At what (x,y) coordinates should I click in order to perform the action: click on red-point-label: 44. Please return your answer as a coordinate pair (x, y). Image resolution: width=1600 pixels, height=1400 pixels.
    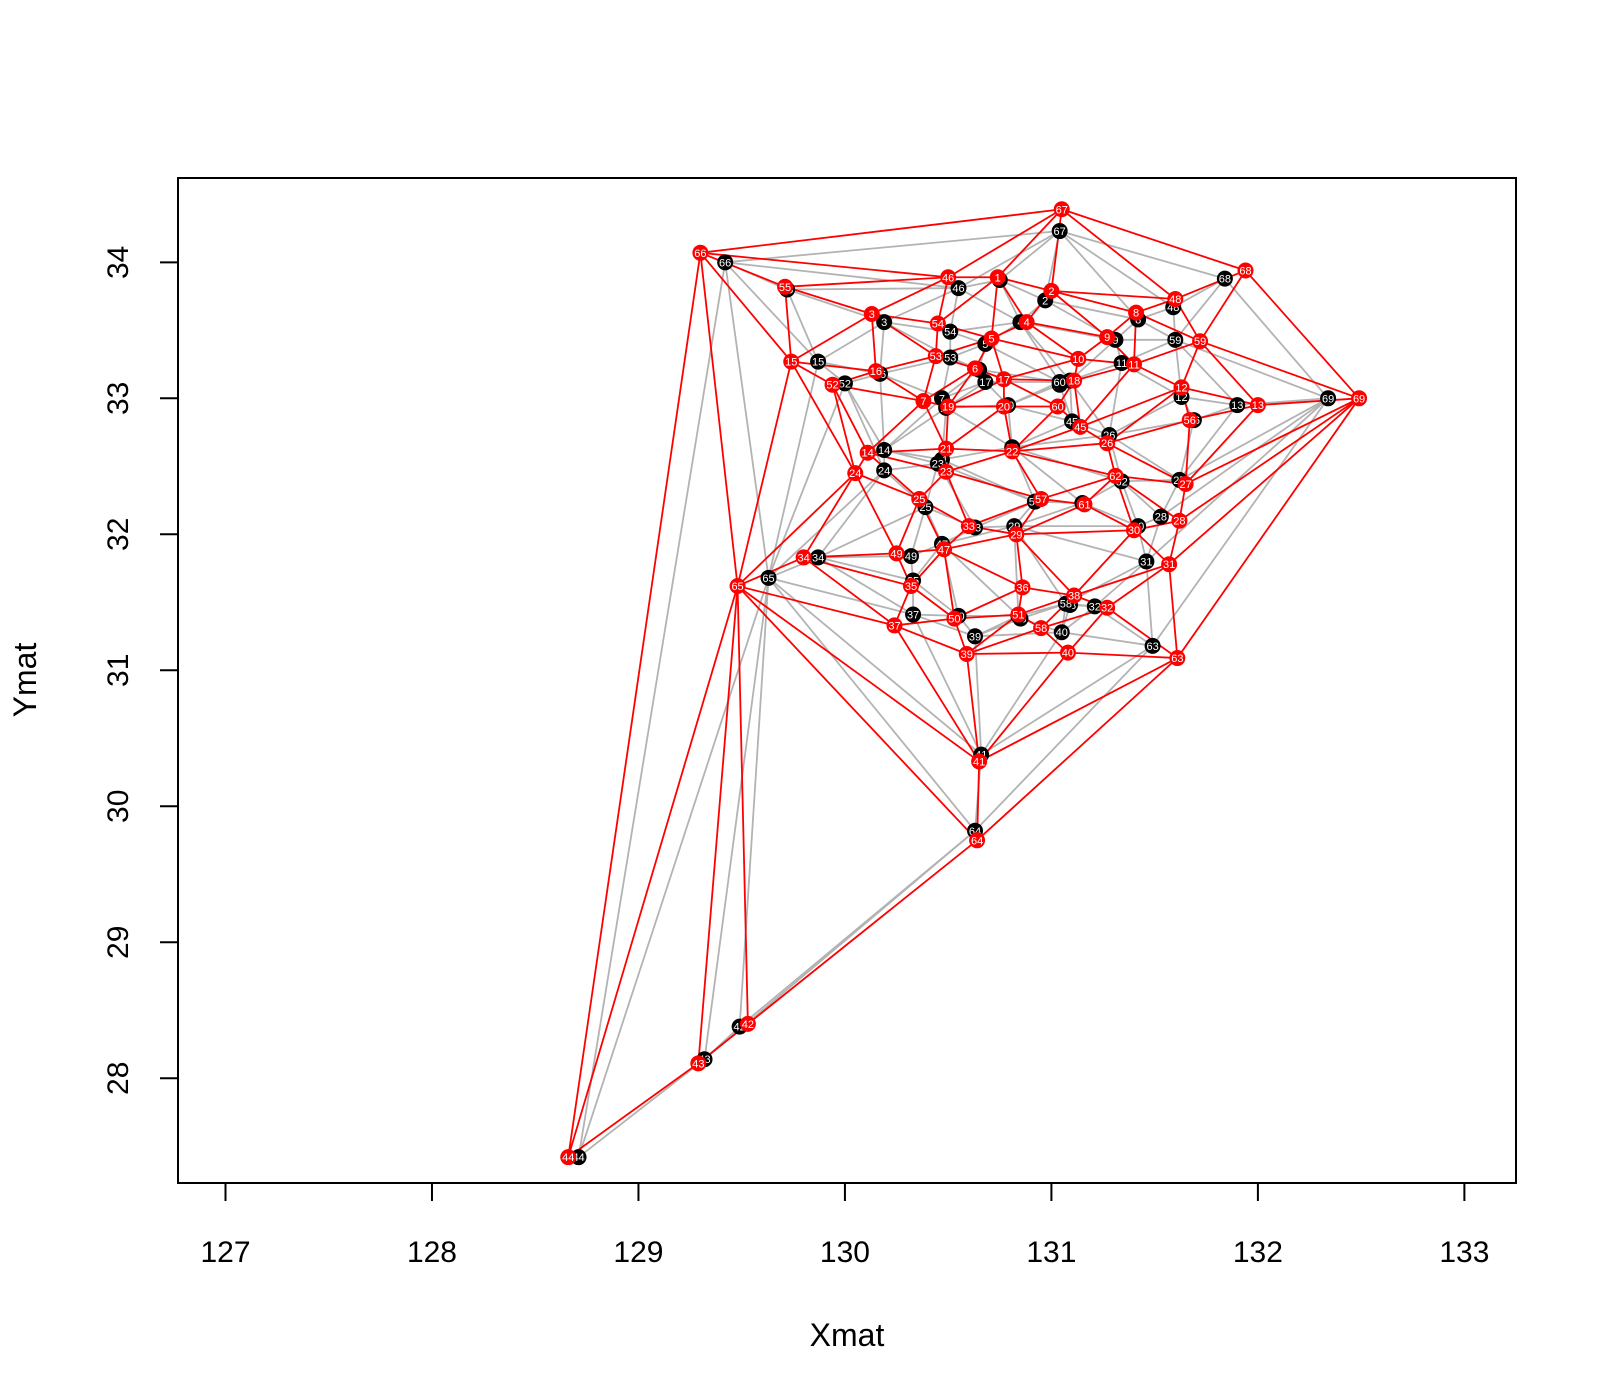
    Looking at the image, I should click on (568, 1158).